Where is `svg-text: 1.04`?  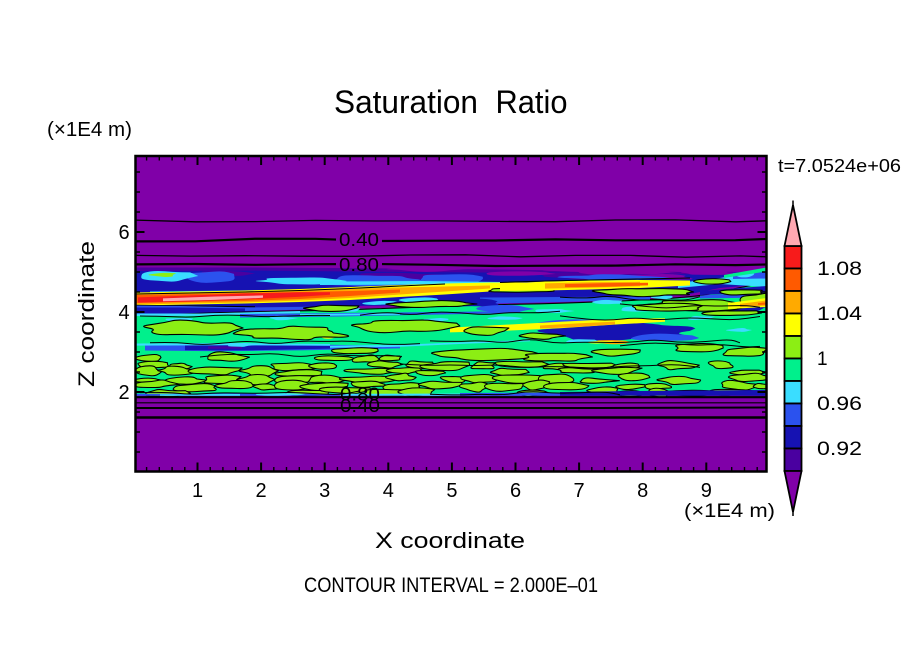 svg-text: 1.04 is located at coordinates (840, 314).